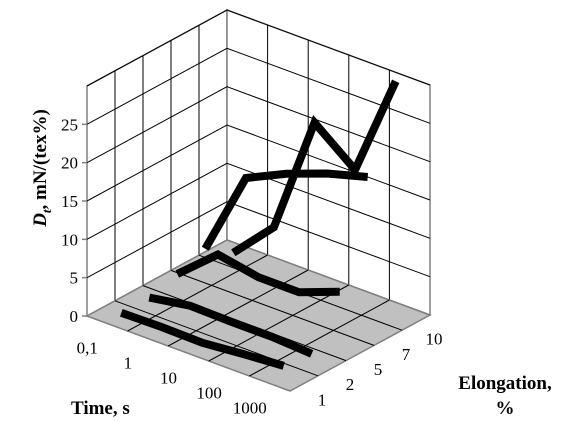  Describe the element at coordinates (406, 354) in the screenshot. I see `z-tick-label: 7` at that location.